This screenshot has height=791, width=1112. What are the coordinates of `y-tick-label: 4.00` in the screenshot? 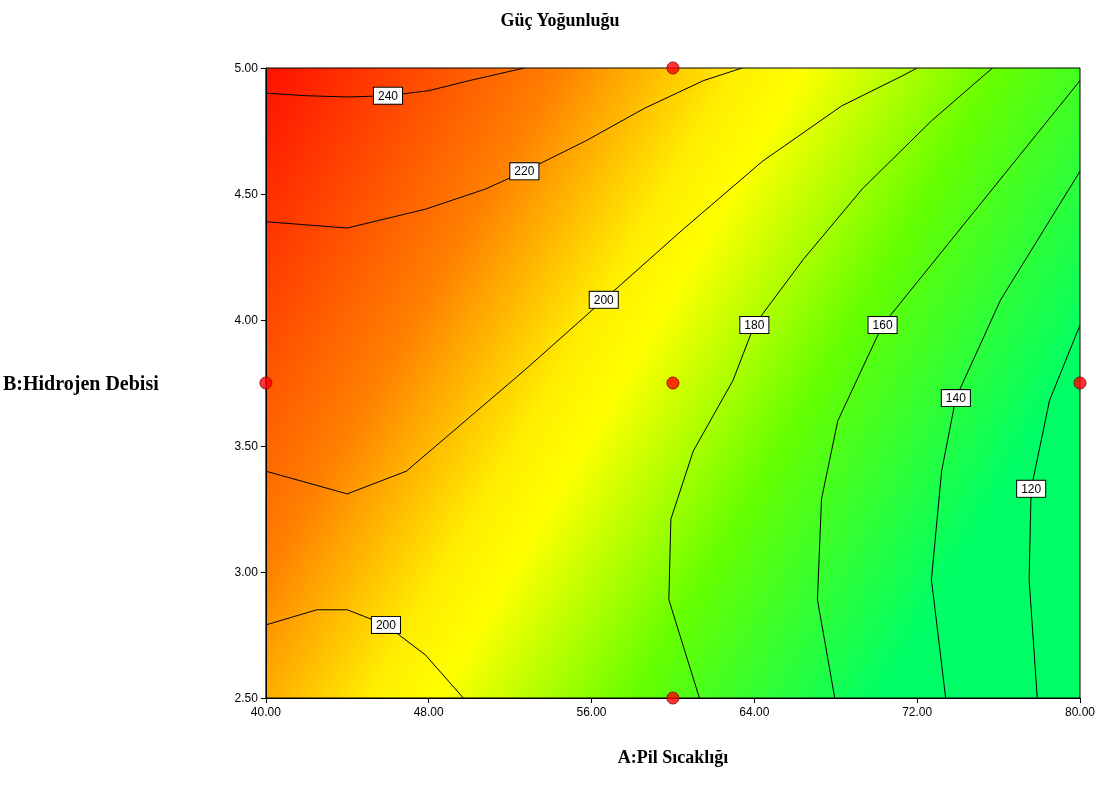 It's located at (246, 320).